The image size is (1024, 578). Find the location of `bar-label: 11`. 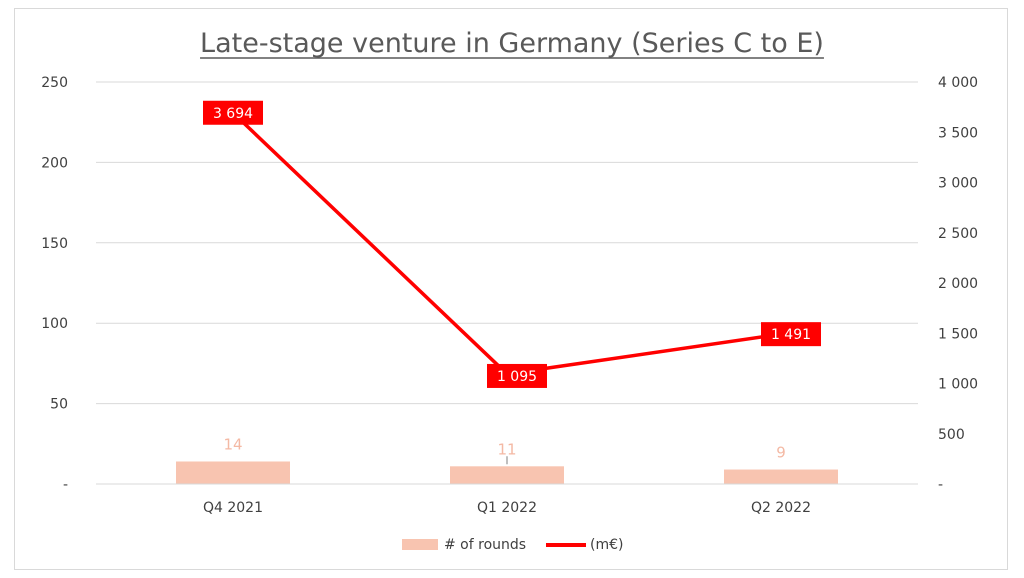

bar-label: 11 is located at coordinates (506, 449).